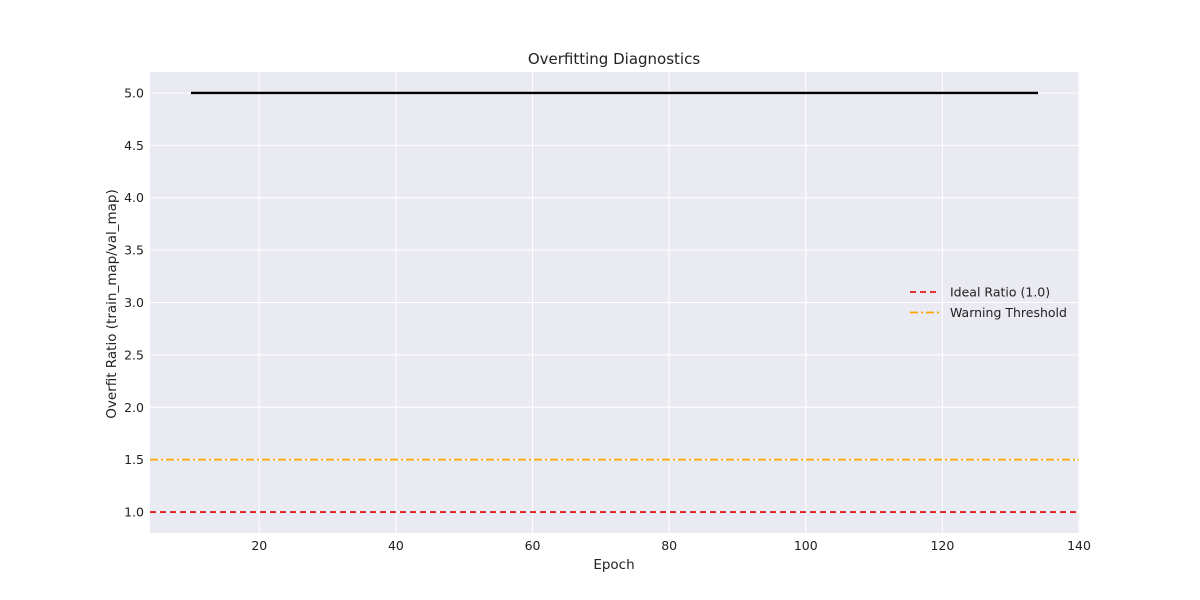 The height and width of the screenshot is (600, 1200). What do you see at coordinates (988, 302) in the screenshot?
I see `legend: Ideal Ratio (1.0) Warning Threshold` at bounding box center [988, 302].